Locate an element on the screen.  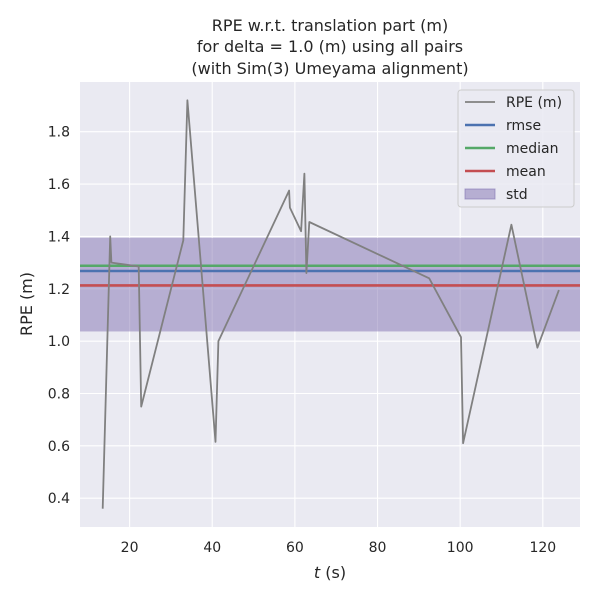
legend-frame is located at coordinates (516, 148).